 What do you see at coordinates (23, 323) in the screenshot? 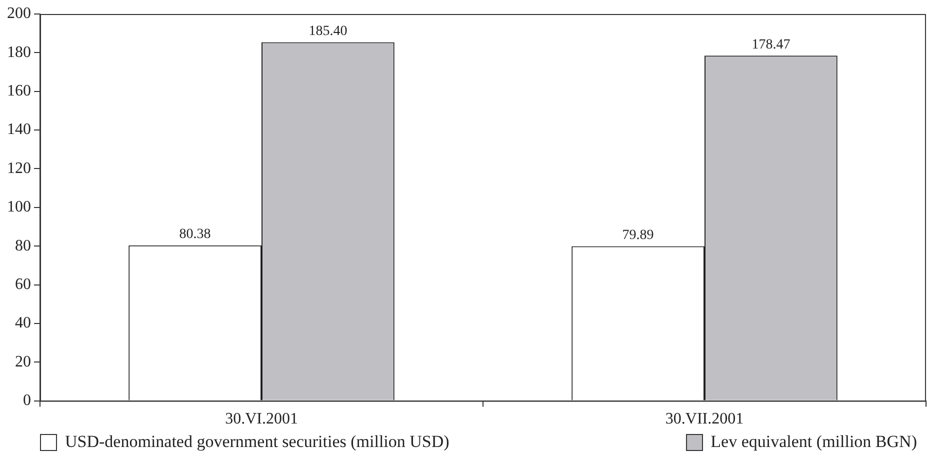
I see `y-tick-label: 40` at bounding box center [23, 323].